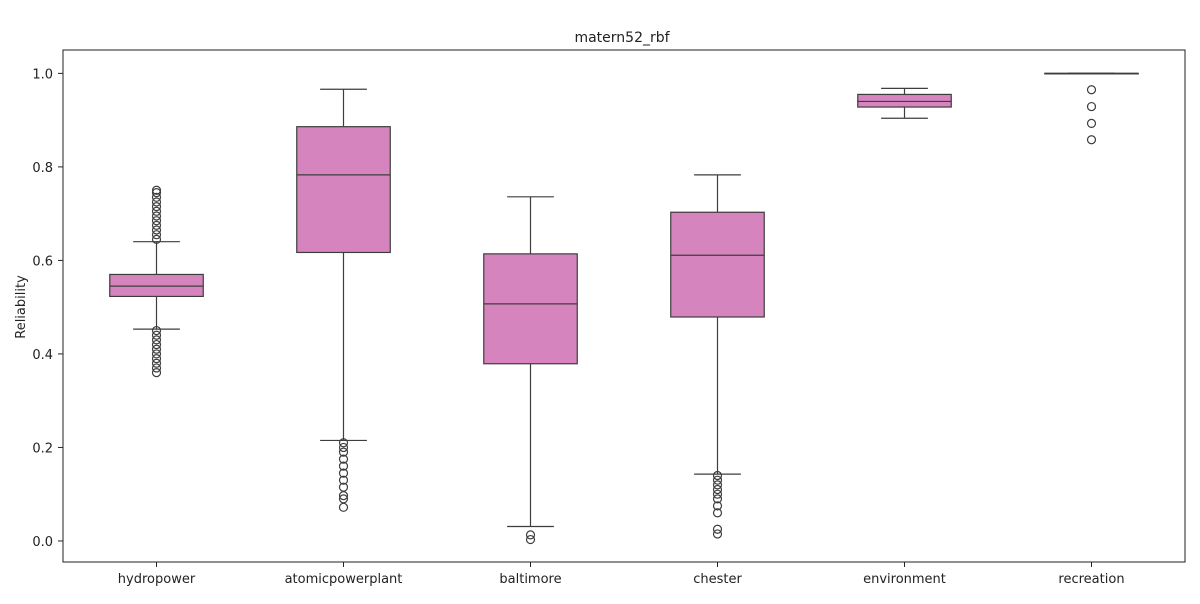 Image resolution: width=1200 pixels, height=604 pixels. What do you see at coordinates (530, 370) in the screenshot?
I see `box-baltimore` at bounding box center [530, 370].